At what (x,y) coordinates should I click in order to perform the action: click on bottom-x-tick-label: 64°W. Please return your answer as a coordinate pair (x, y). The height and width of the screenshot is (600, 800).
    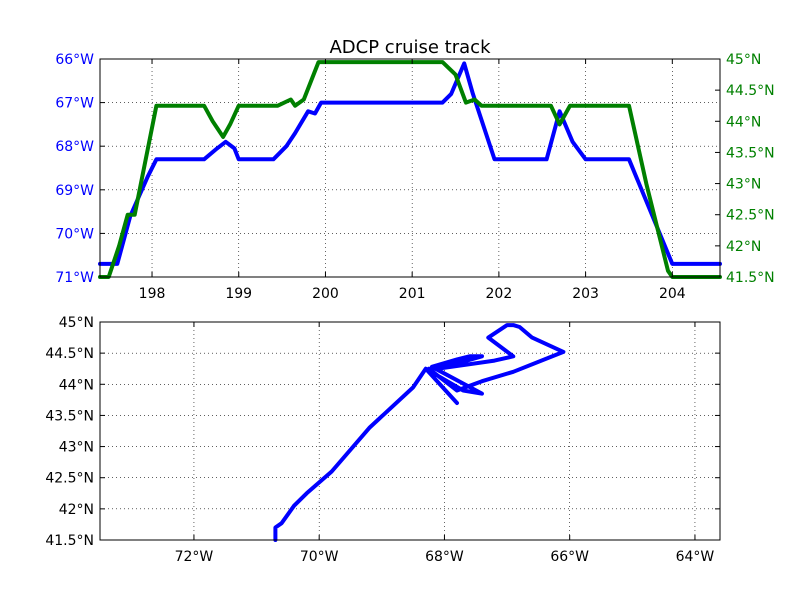
    Looking at the image, I should click on (695, 557).